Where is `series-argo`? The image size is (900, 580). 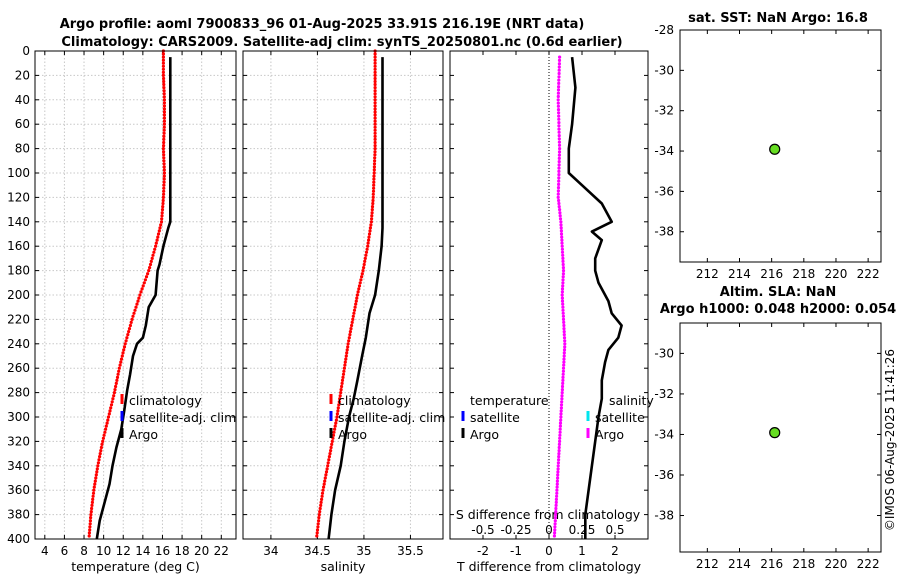 series-argo is located at coordinates (133, 298).